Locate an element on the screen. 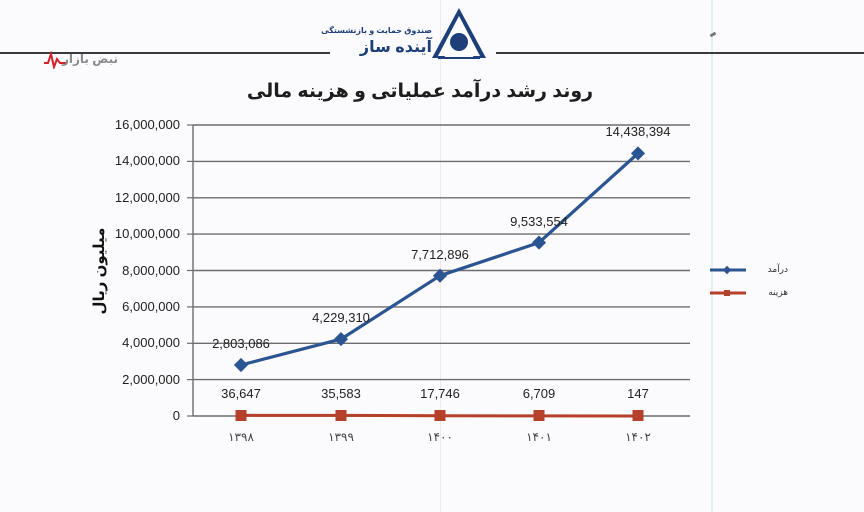 Image resolution: width=864 pixels, height=512 pixels. revenue-data-label: 9,533,554 is located at coordinates (539, 221).